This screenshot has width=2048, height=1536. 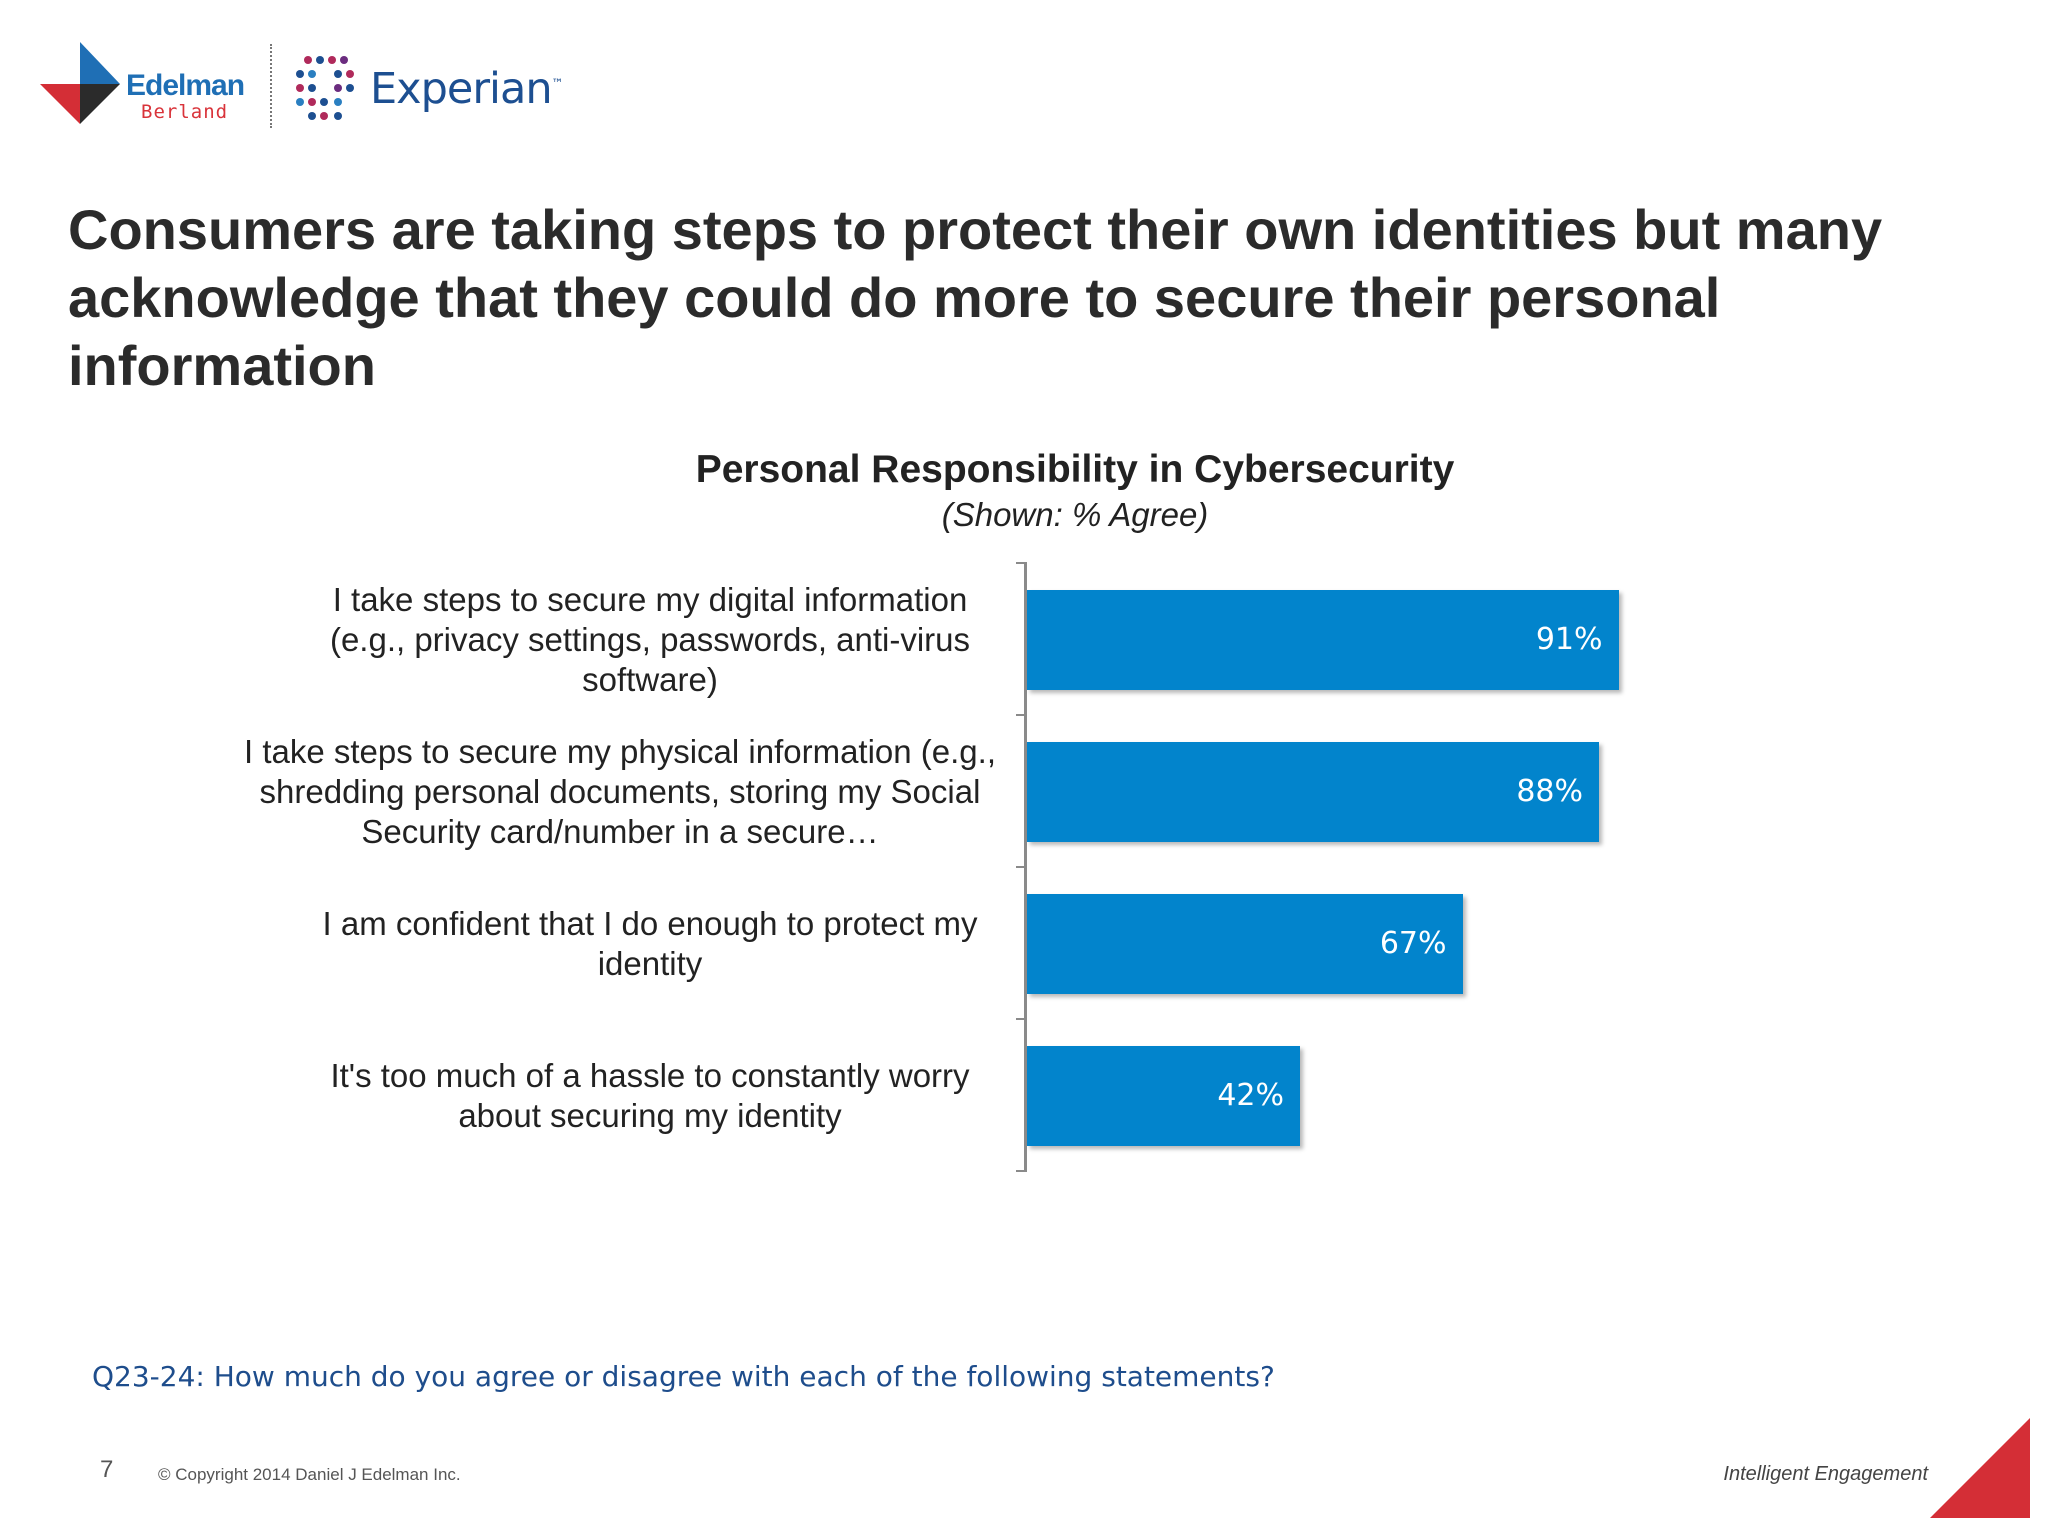 What do you see at coordinates (1569, 639) in the screenshot?
I see `bar-value-label: 91%` at bounding box center [1569, 639].